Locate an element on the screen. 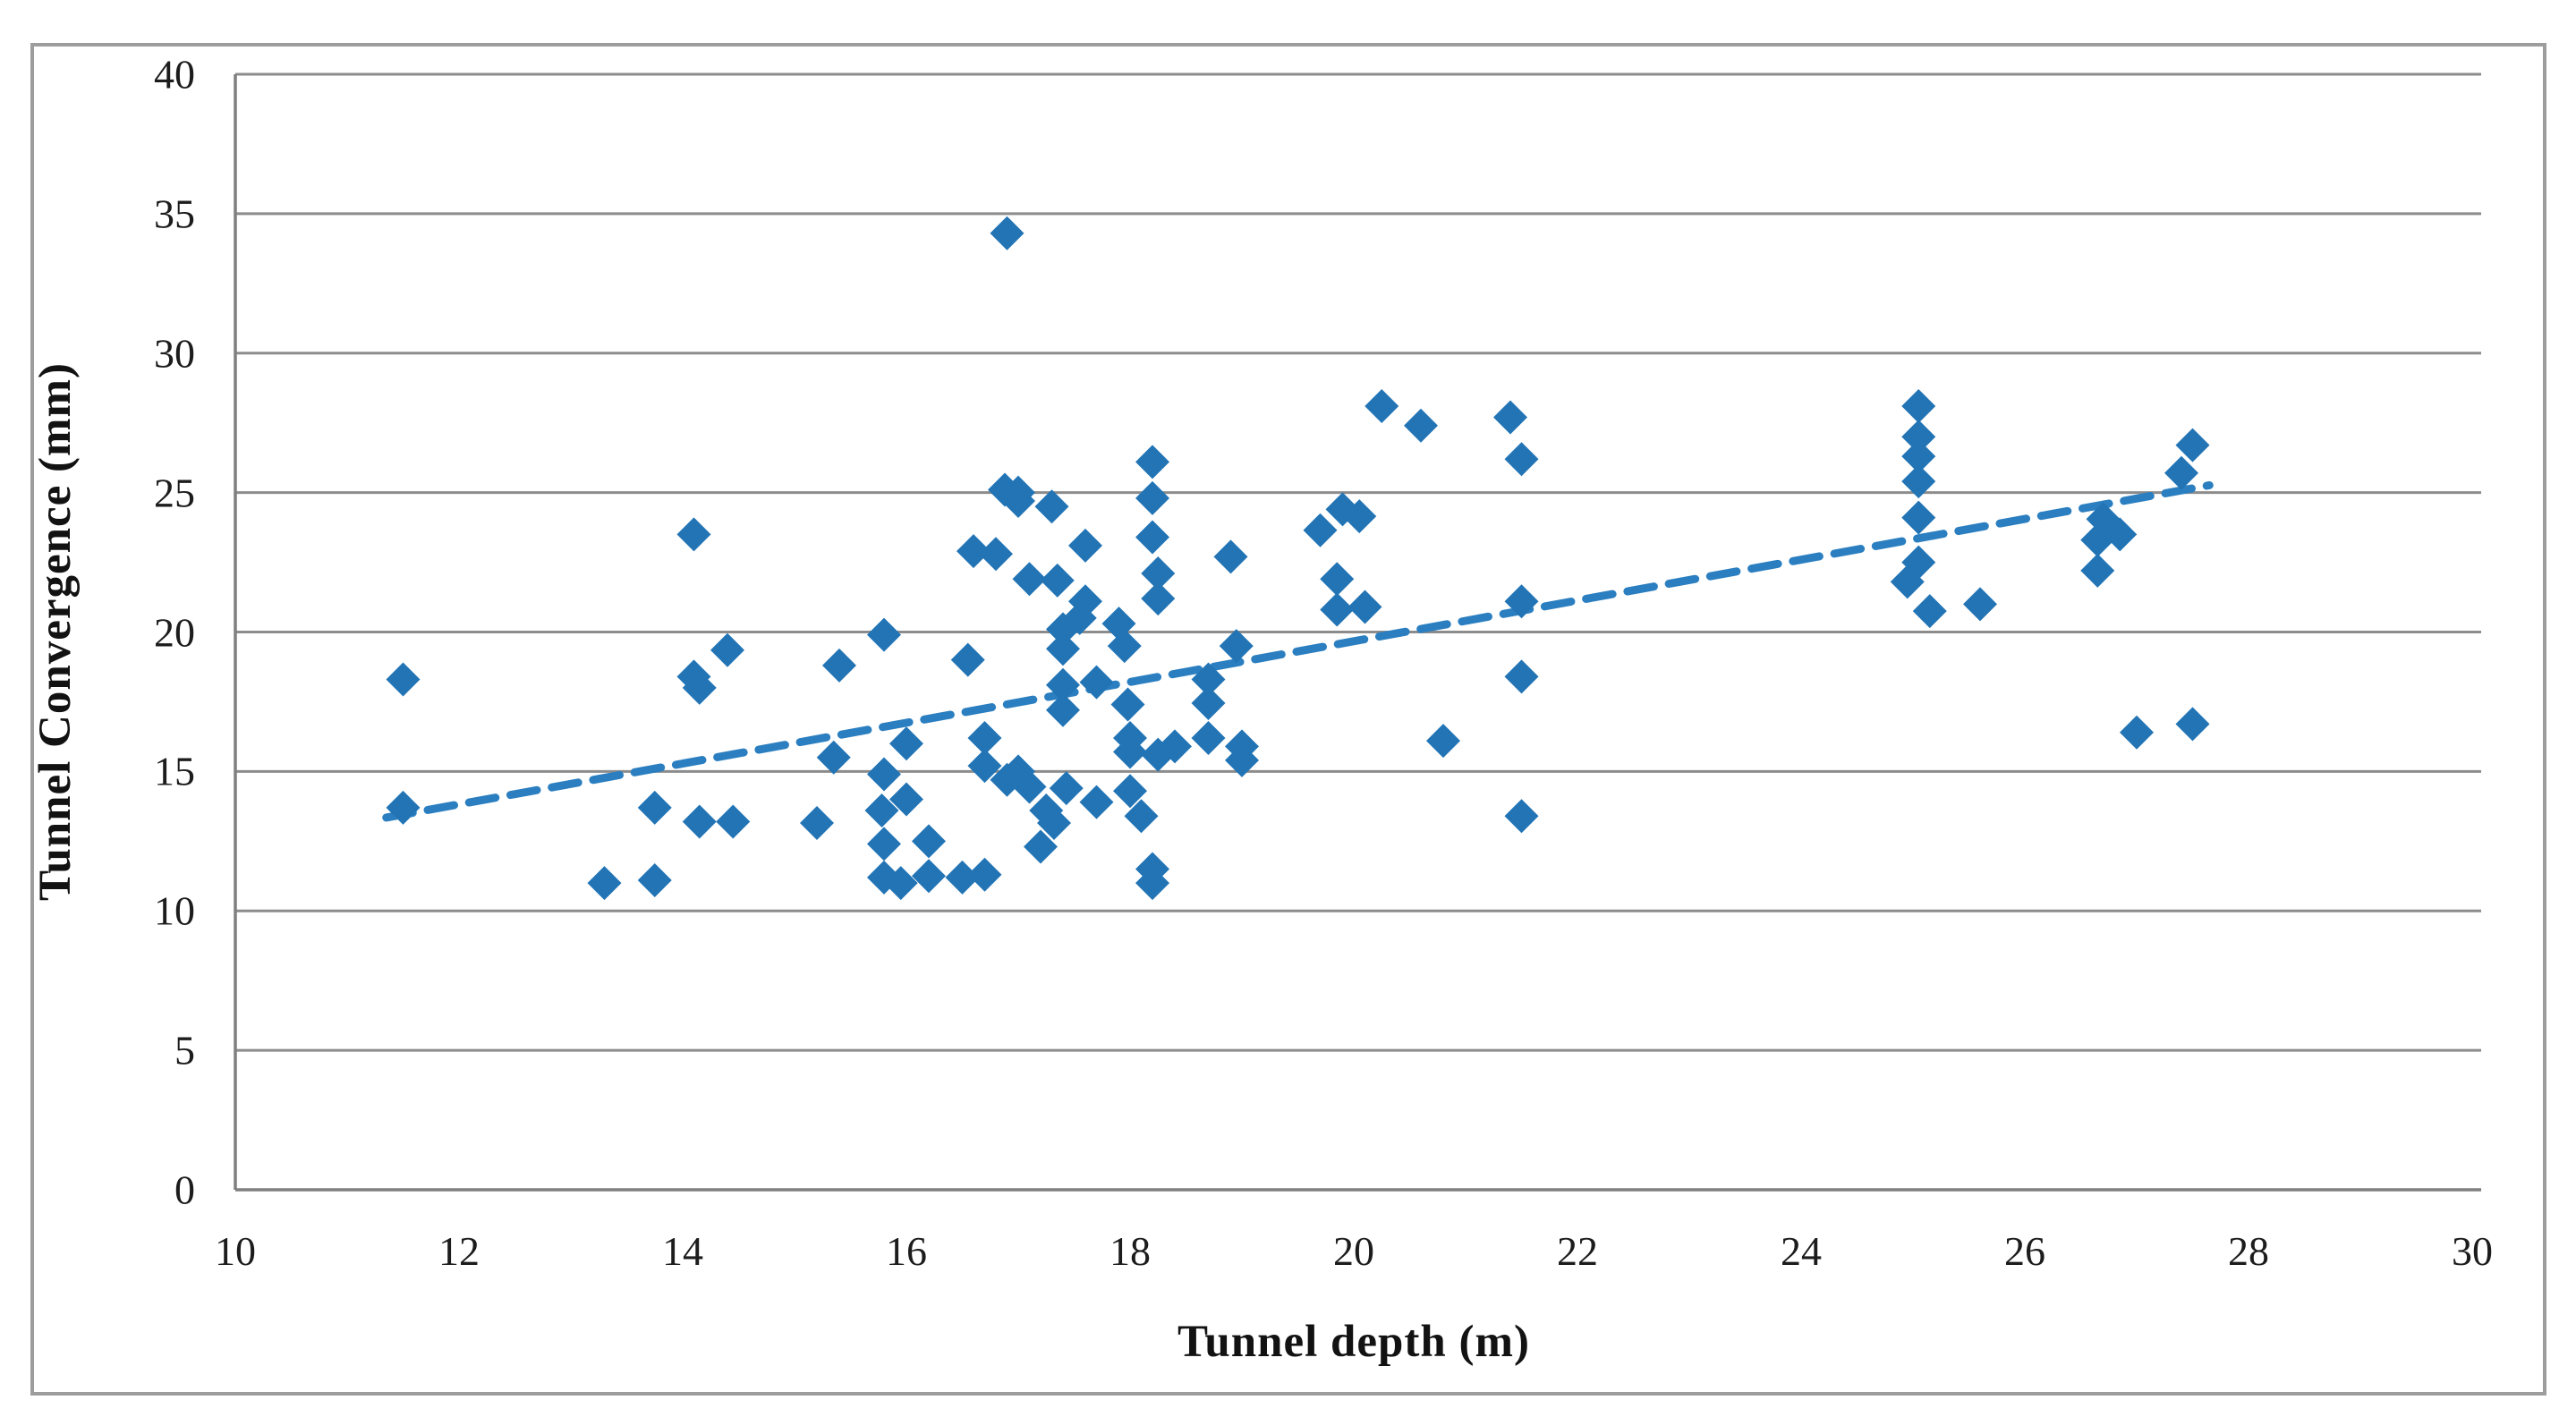 The height and width of the screenshot is (1417, 2576). y-tick-label-30: 30 is located at coordinates (174, 354).